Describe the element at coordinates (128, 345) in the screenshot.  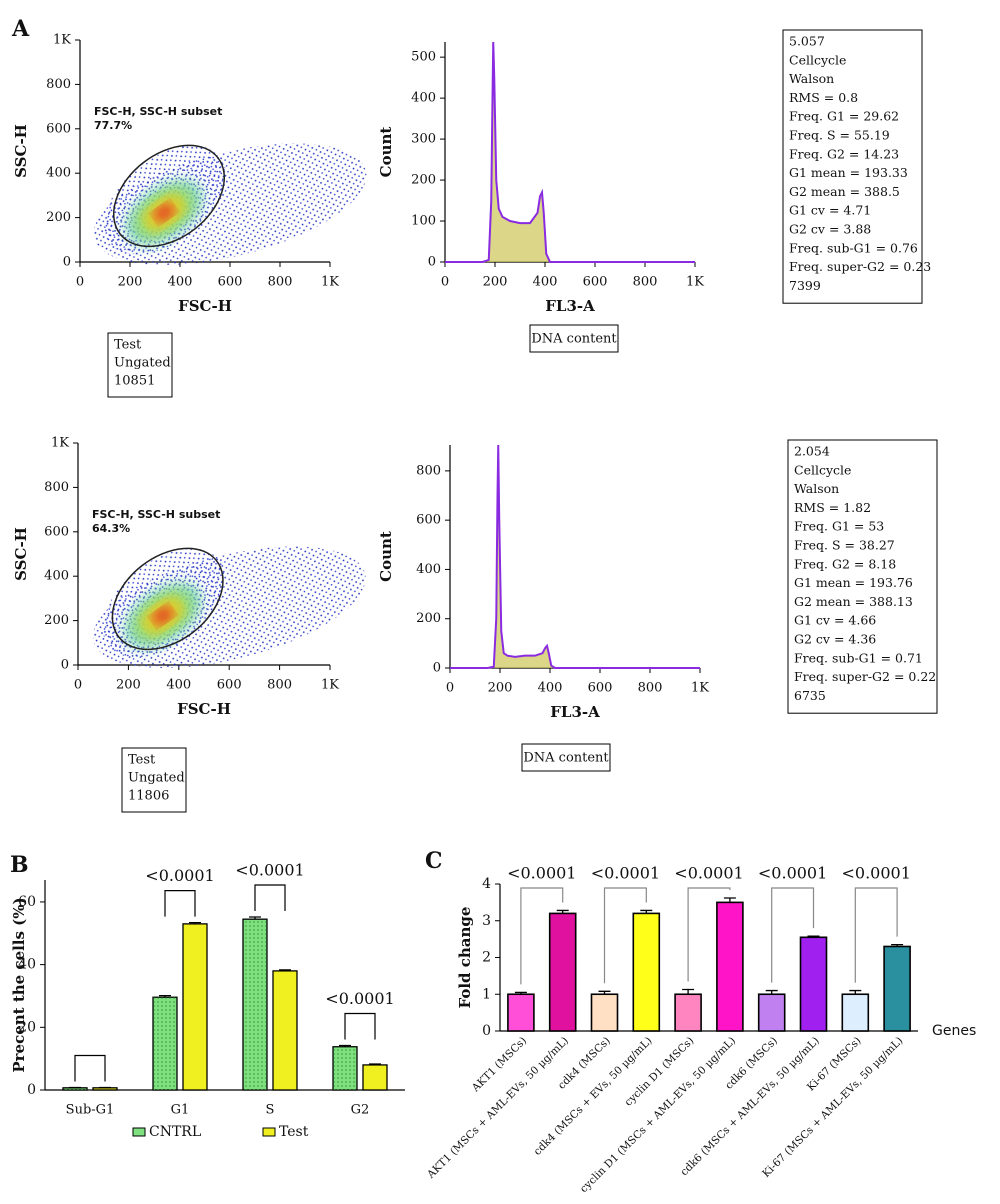
I see `box-line: Test` at that location.